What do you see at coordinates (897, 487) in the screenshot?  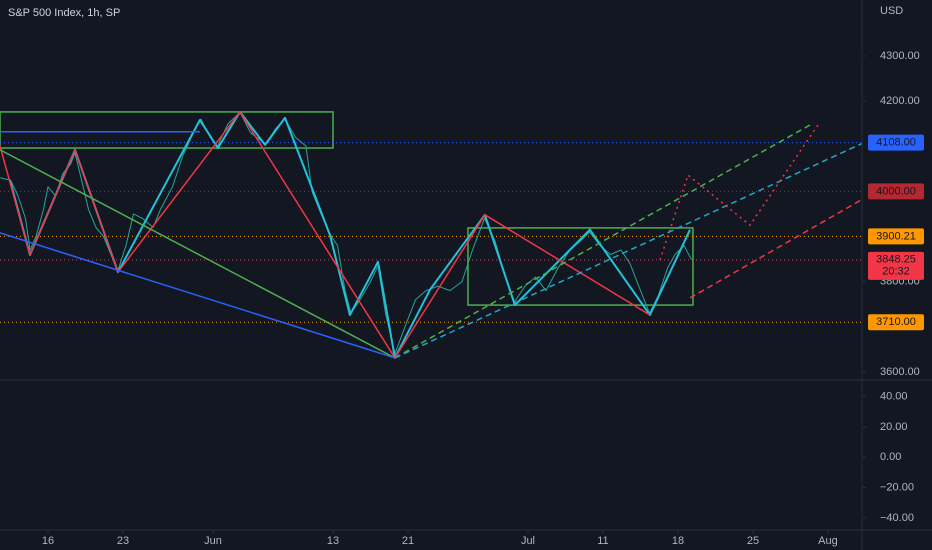 I see `indicator-tick-label: −20.00` at bounding box center [897, 487].